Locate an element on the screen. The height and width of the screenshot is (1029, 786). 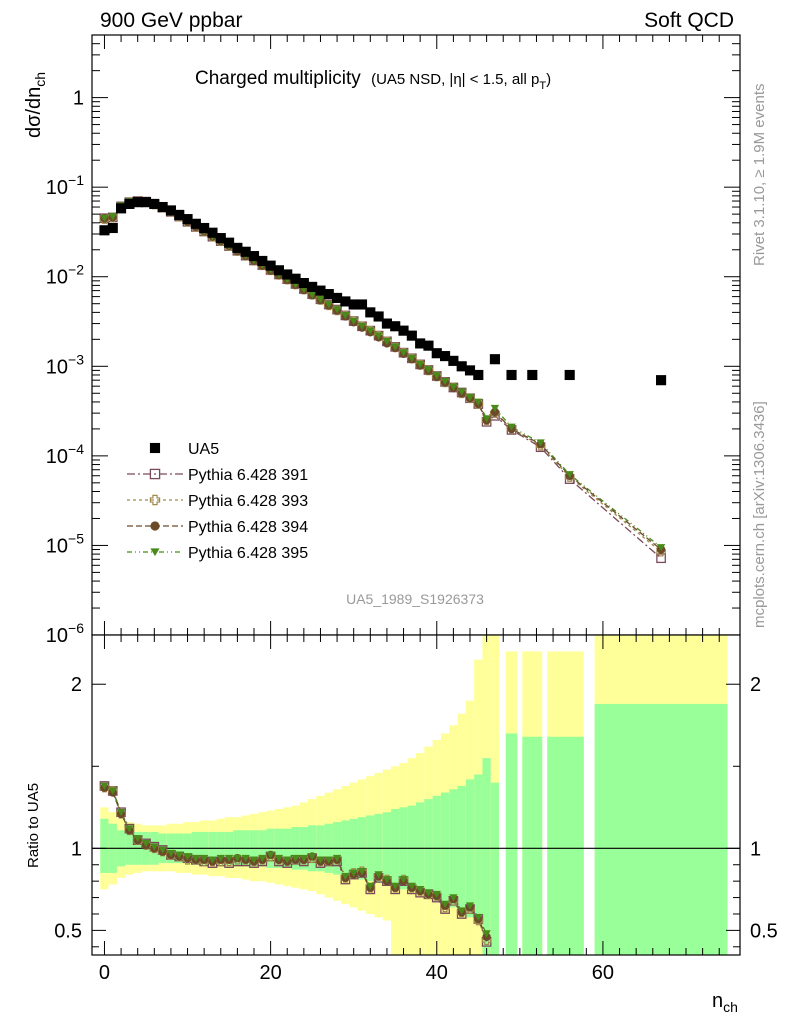
y-axis-label-main-text: dσ/dn is located at coordinates (34, 112).